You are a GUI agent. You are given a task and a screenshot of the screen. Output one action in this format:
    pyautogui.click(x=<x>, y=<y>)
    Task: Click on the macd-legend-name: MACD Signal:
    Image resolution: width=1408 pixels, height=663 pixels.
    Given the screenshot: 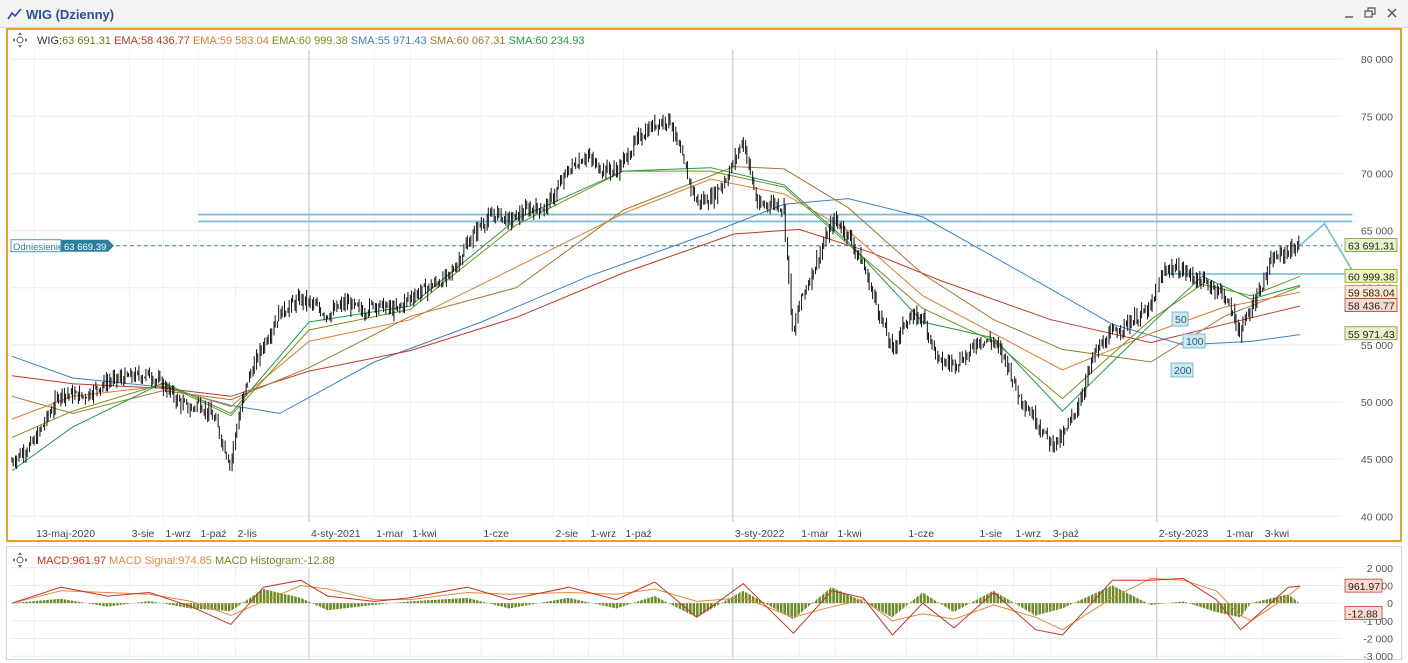 What is the action you would take?
    pyautogui.click(x=144, y=561)
    